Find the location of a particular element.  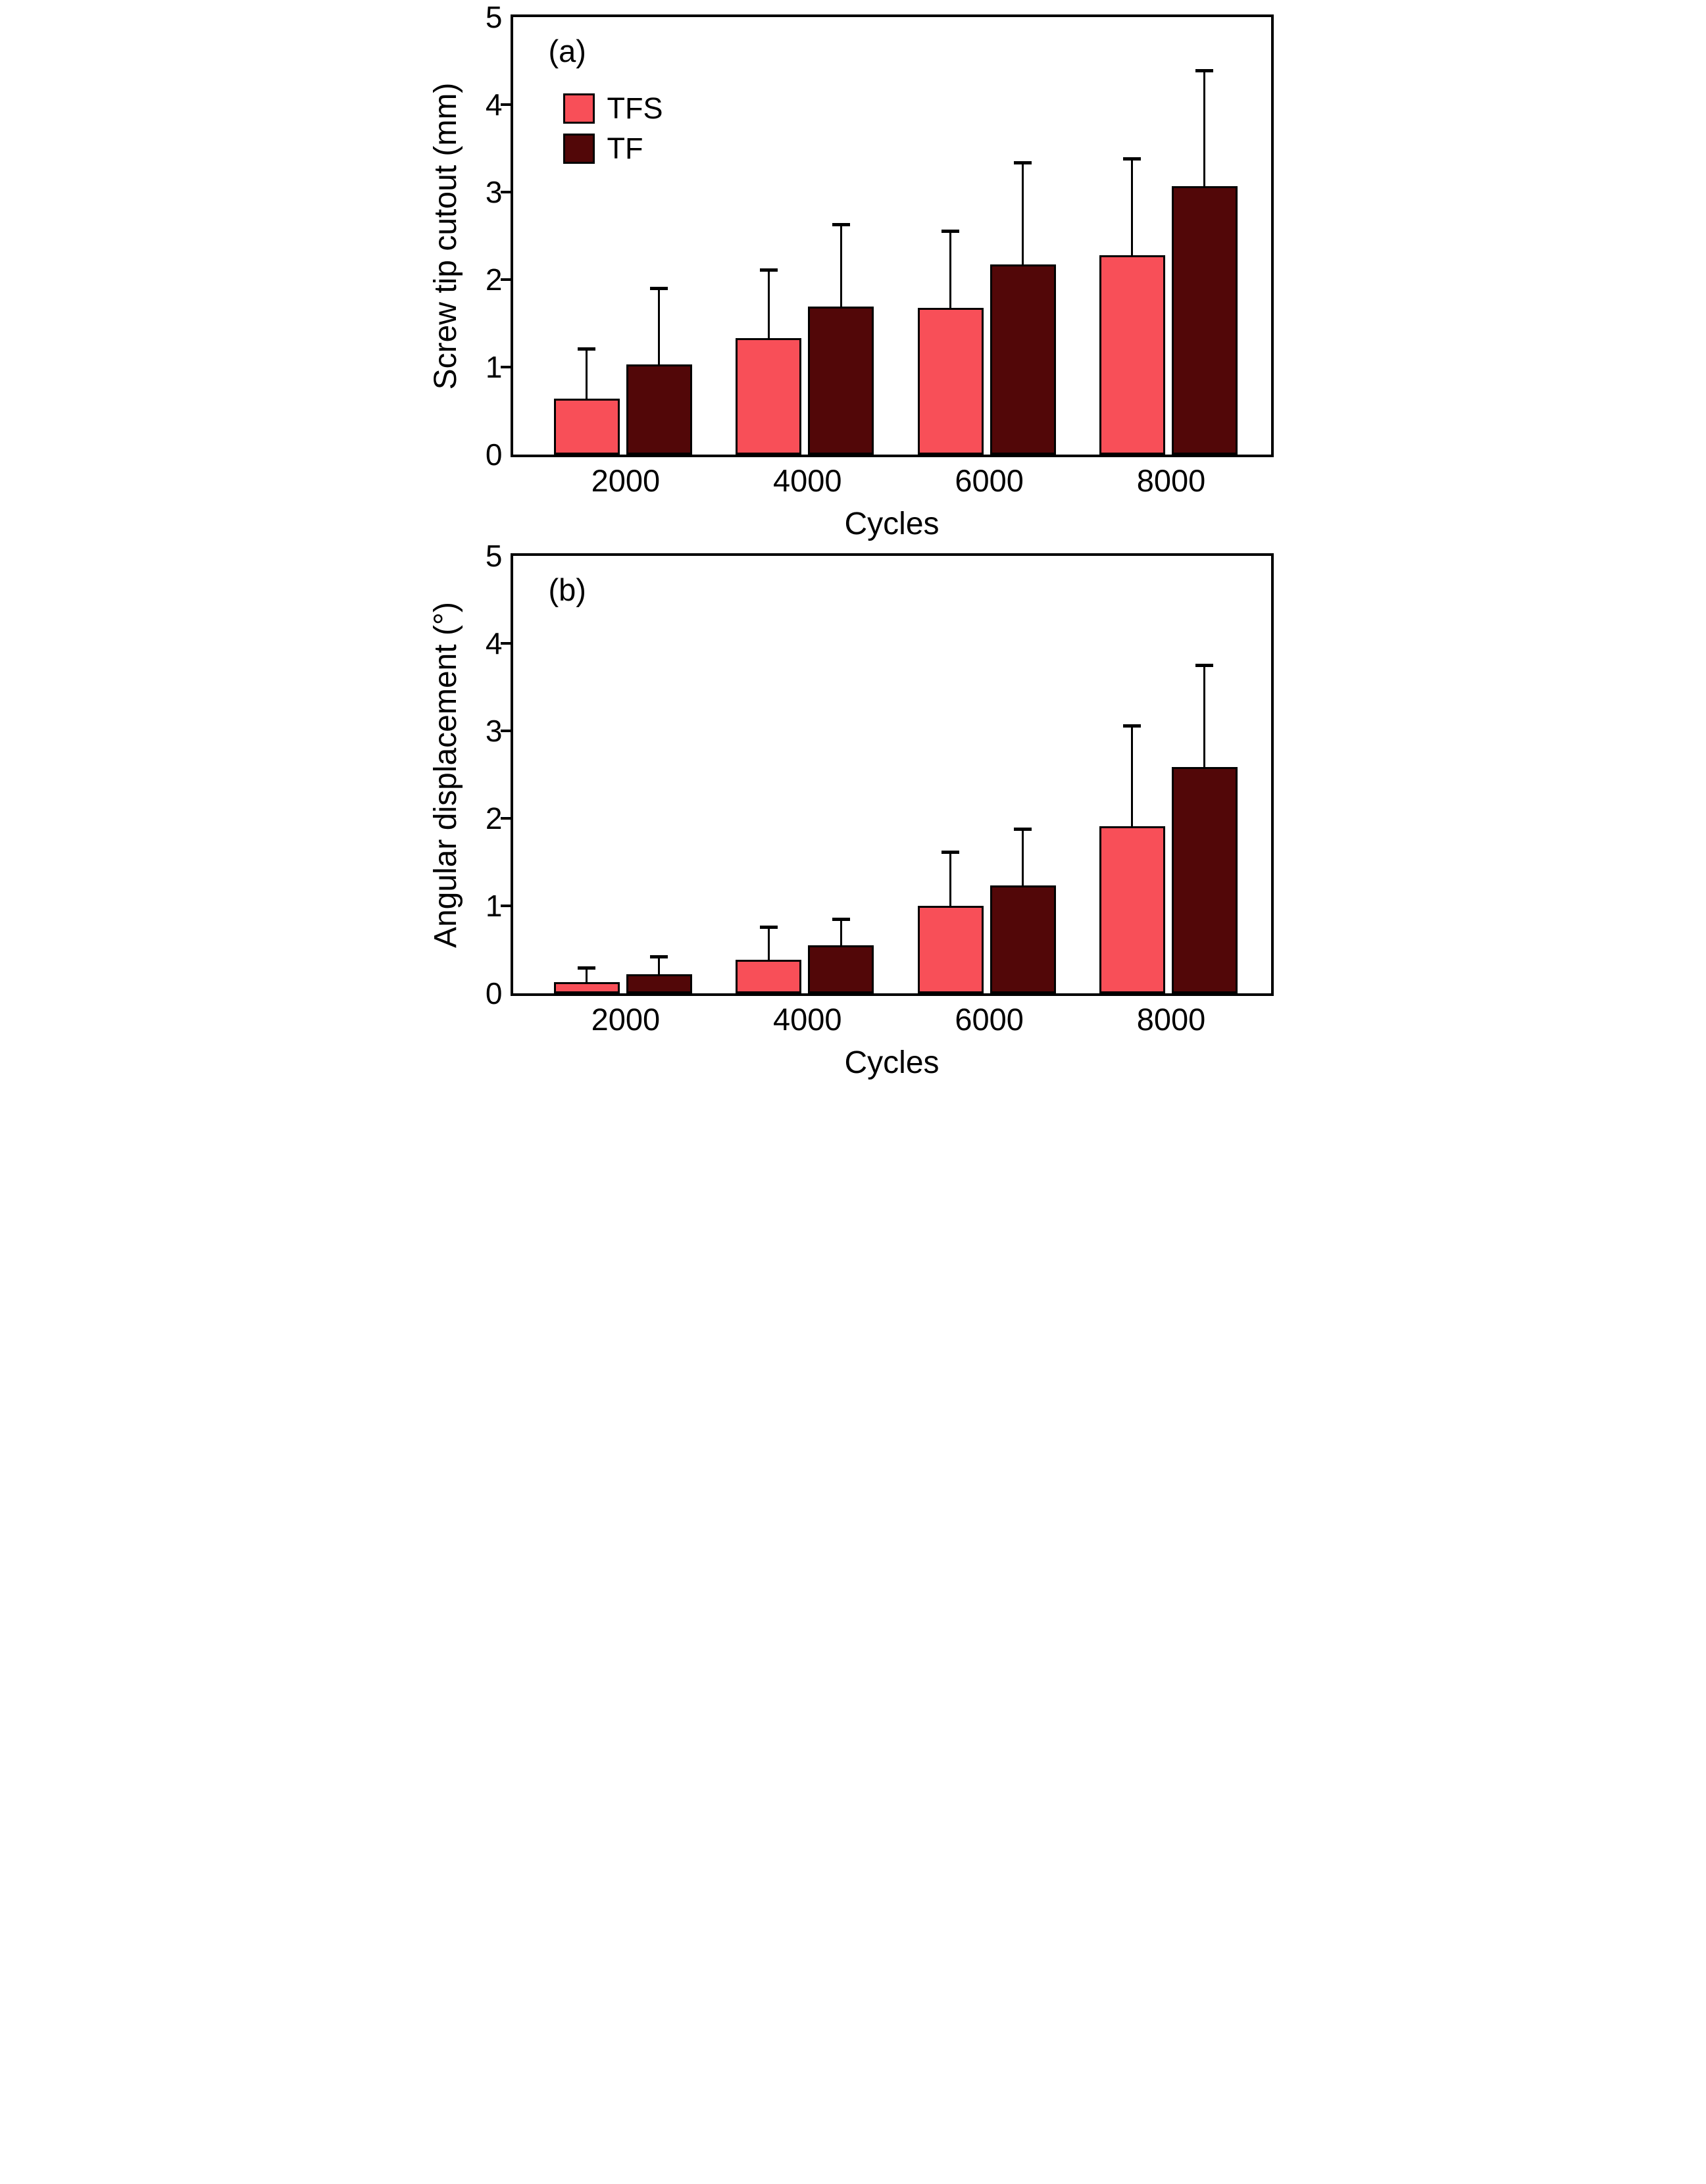

legend-entry-tfs: TFS is located at coordinates (613, 108).